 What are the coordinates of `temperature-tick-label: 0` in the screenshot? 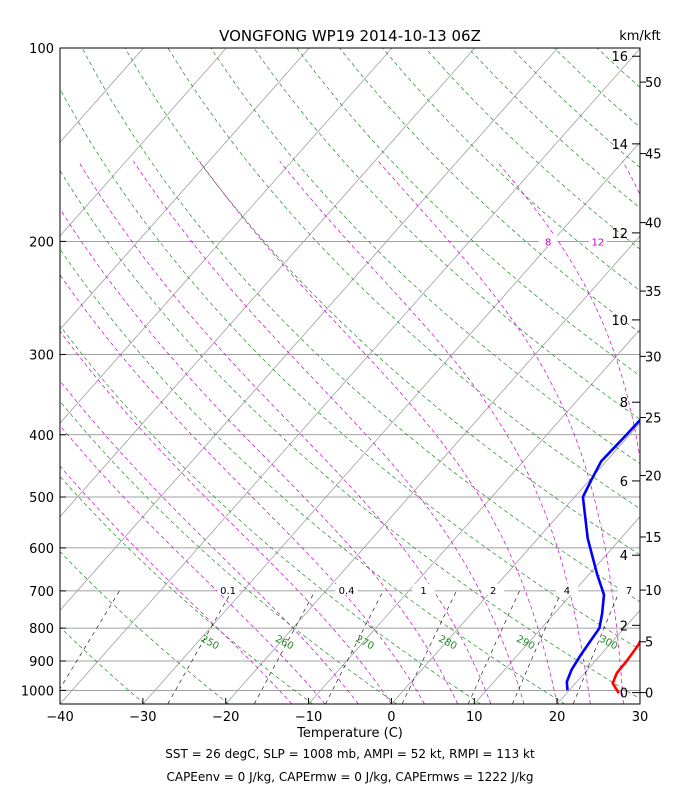 It's located at (391, 717).